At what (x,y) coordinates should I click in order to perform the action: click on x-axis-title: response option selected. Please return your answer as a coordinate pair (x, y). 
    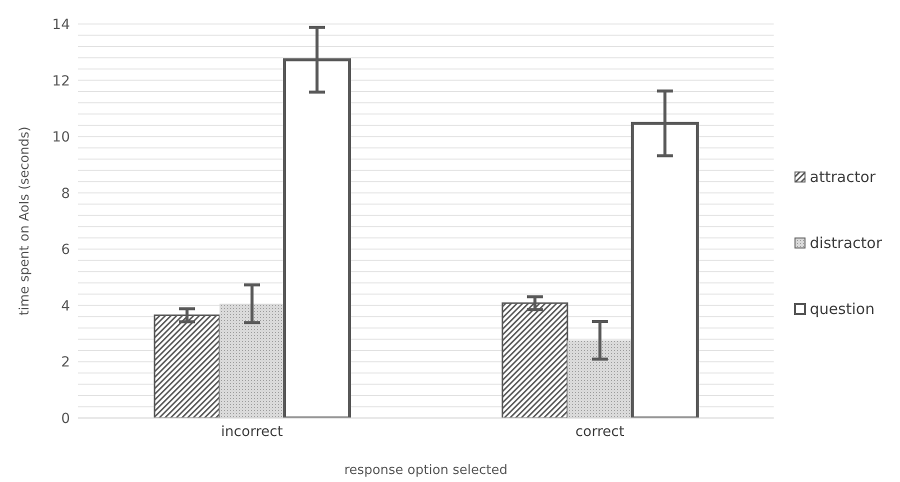
    Looking at the image, I should click on (426, 470).